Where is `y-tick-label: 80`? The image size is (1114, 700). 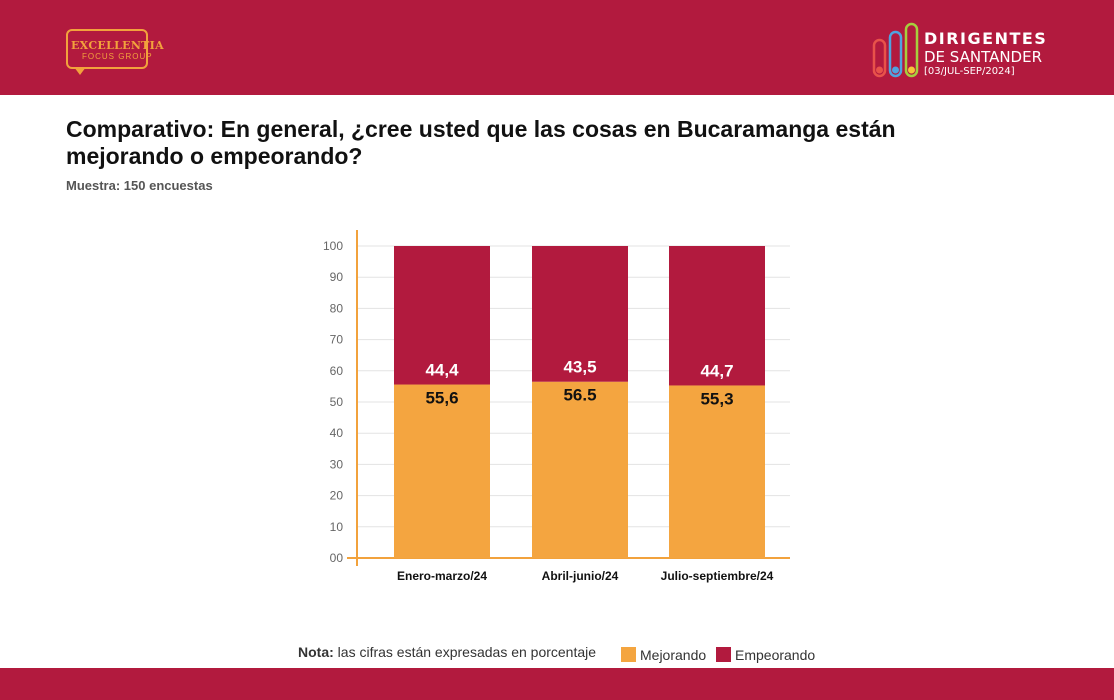 y-tick-label: 80 is located at coordinates (337, 308).